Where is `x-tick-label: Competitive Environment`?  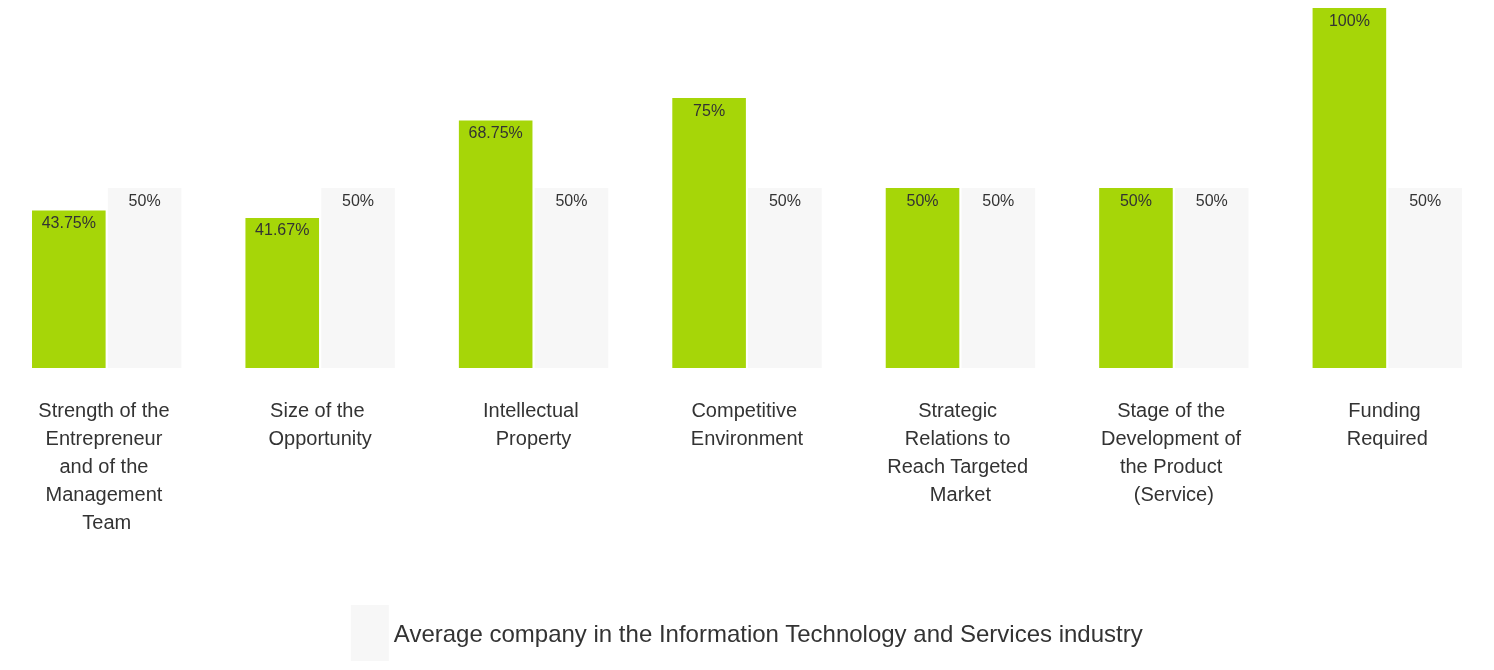
x-tick-label: Competitive Environment is located at coordinates (747, 424).